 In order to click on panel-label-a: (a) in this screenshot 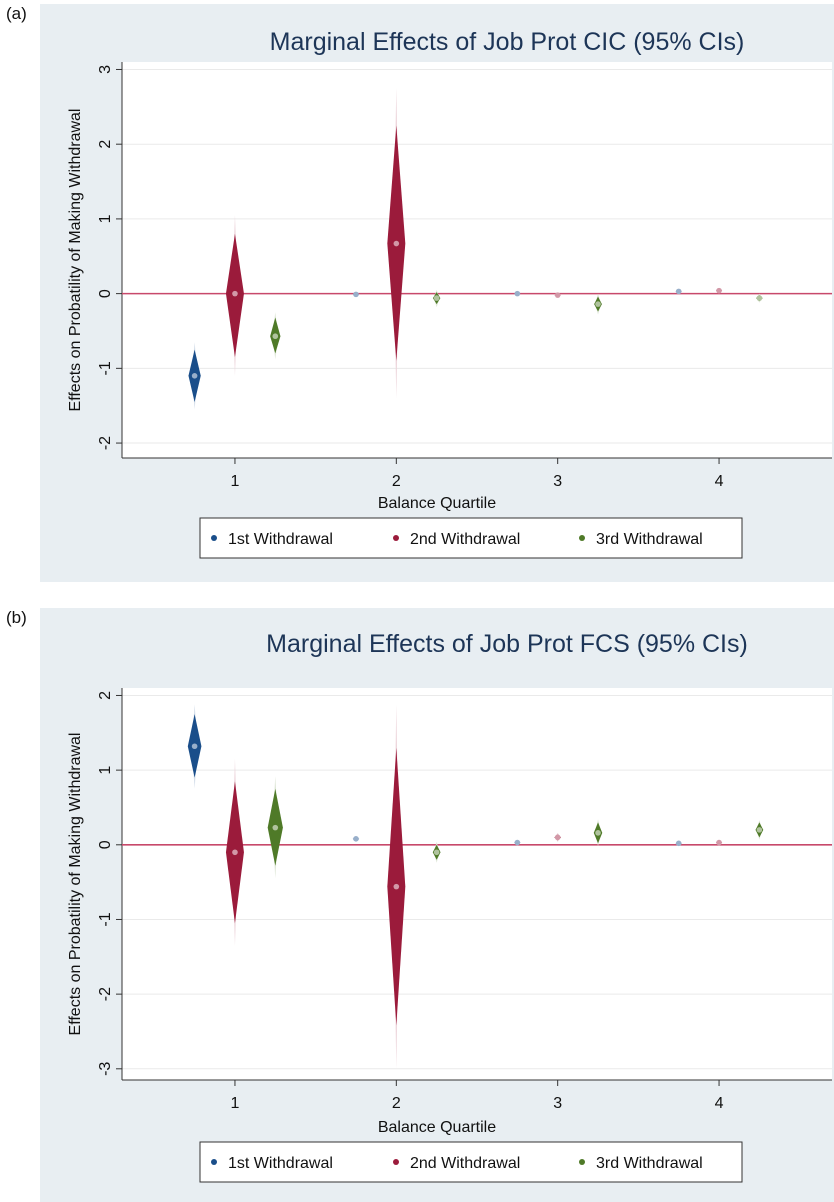, I will do `click(16, 13)`.